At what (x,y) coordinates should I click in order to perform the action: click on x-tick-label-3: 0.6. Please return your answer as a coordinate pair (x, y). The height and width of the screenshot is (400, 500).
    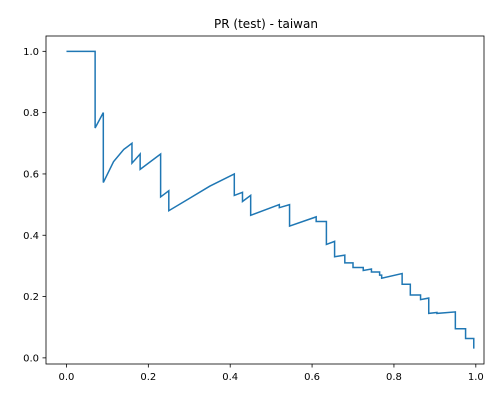
    Looking at the image, I should click on (312, 377).